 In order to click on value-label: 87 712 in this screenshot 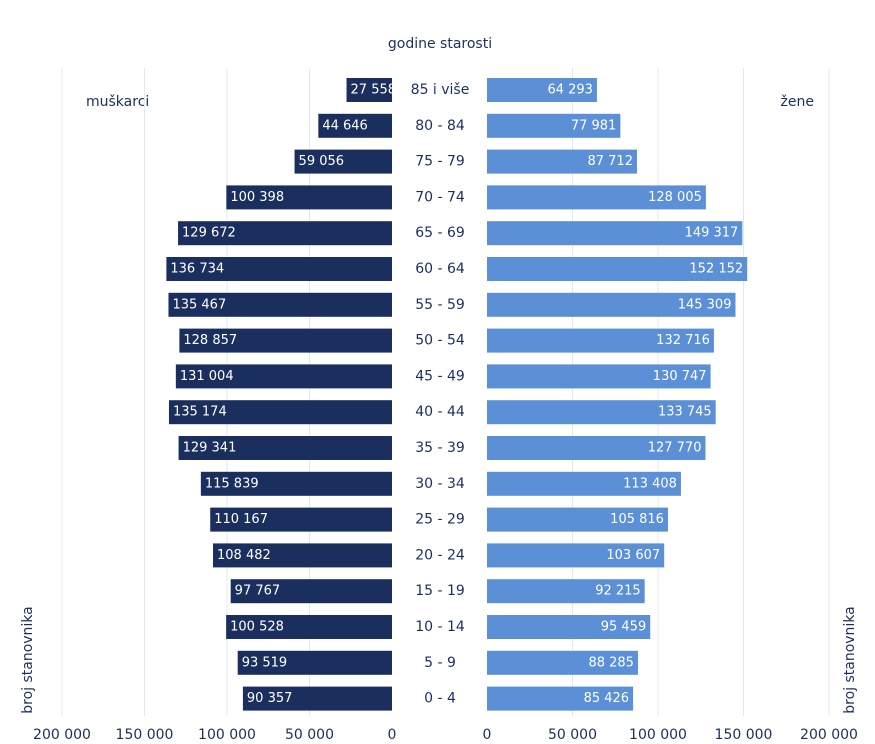, I will do `click(610, 161)`.